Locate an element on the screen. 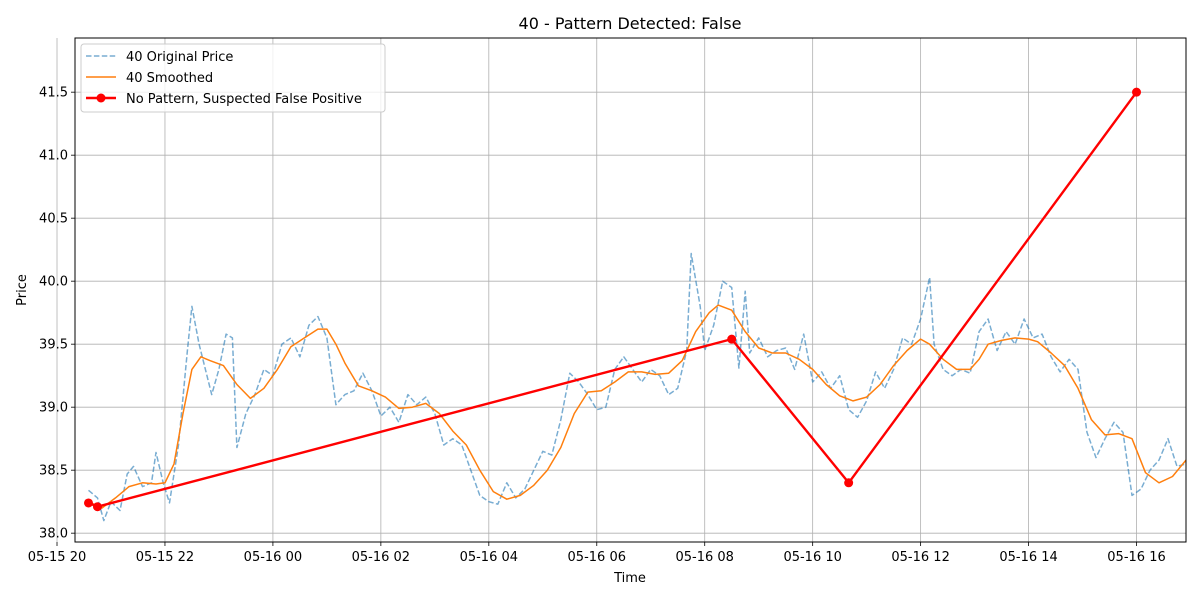 The image size is (1200, 600). x-tick-label: 05-16 16 is located at coordinates (1136, 557).